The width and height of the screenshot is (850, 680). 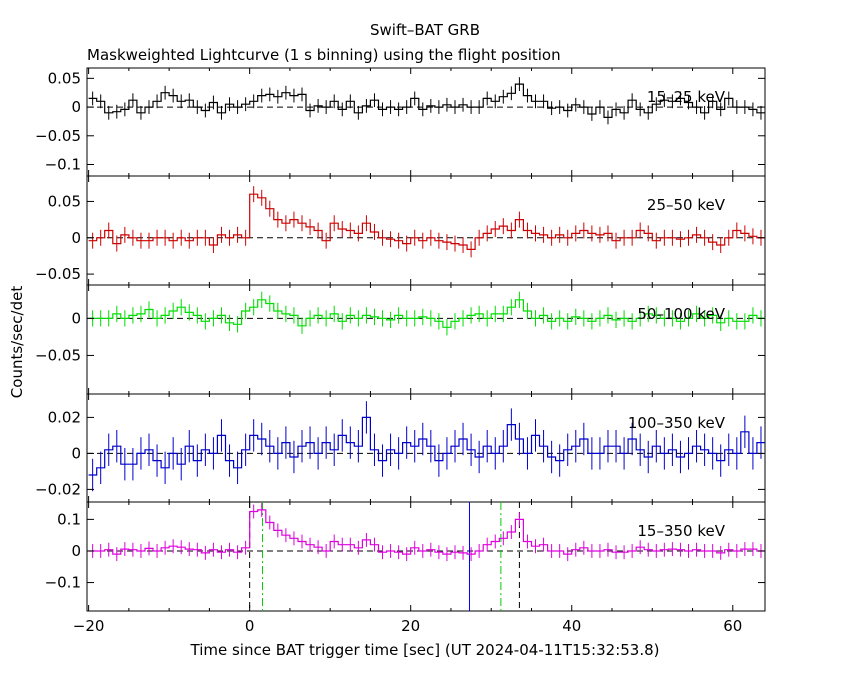 What do you see at coordinates (17, 342) in the screenshot?
I see `y-axis-label: Counts/sec/det` at bounding box center [17, 342].